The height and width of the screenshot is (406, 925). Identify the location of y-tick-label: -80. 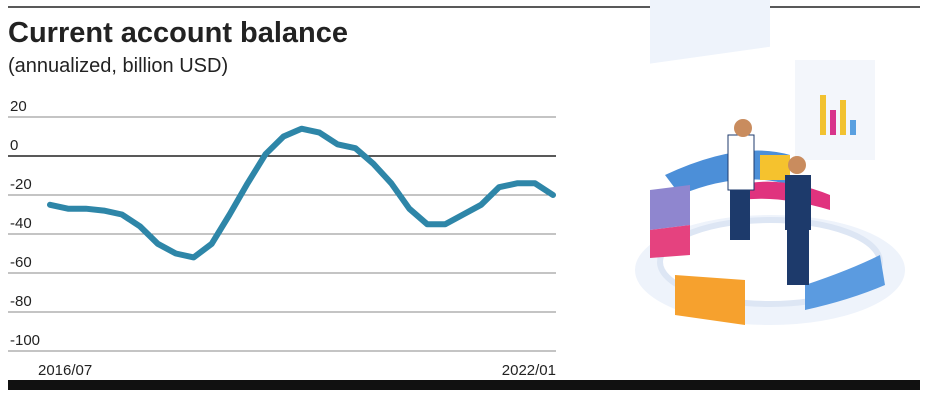
(21, 301).